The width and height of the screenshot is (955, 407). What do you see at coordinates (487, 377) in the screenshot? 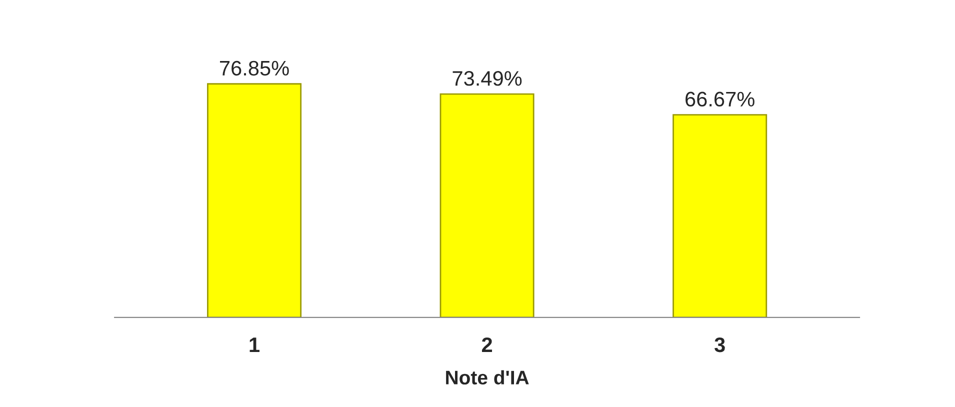
I see `x-axis-title: Note d'IA` at bounding box center [487, 377].